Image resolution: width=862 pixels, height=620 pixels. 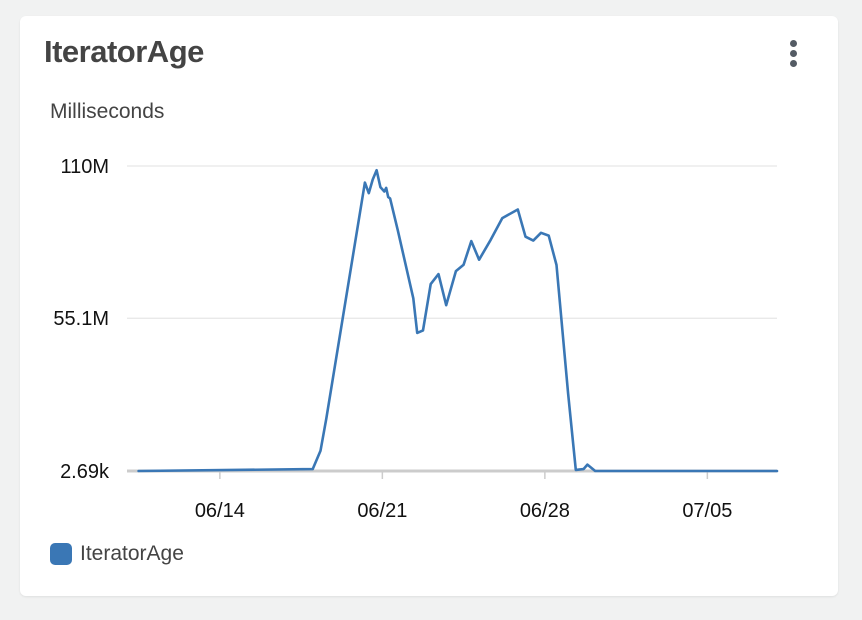 What do you see at coordinates (61, 554) in the screenshot?
I see `legend-swatch-iteratorage` at bounding box center [61, 554].